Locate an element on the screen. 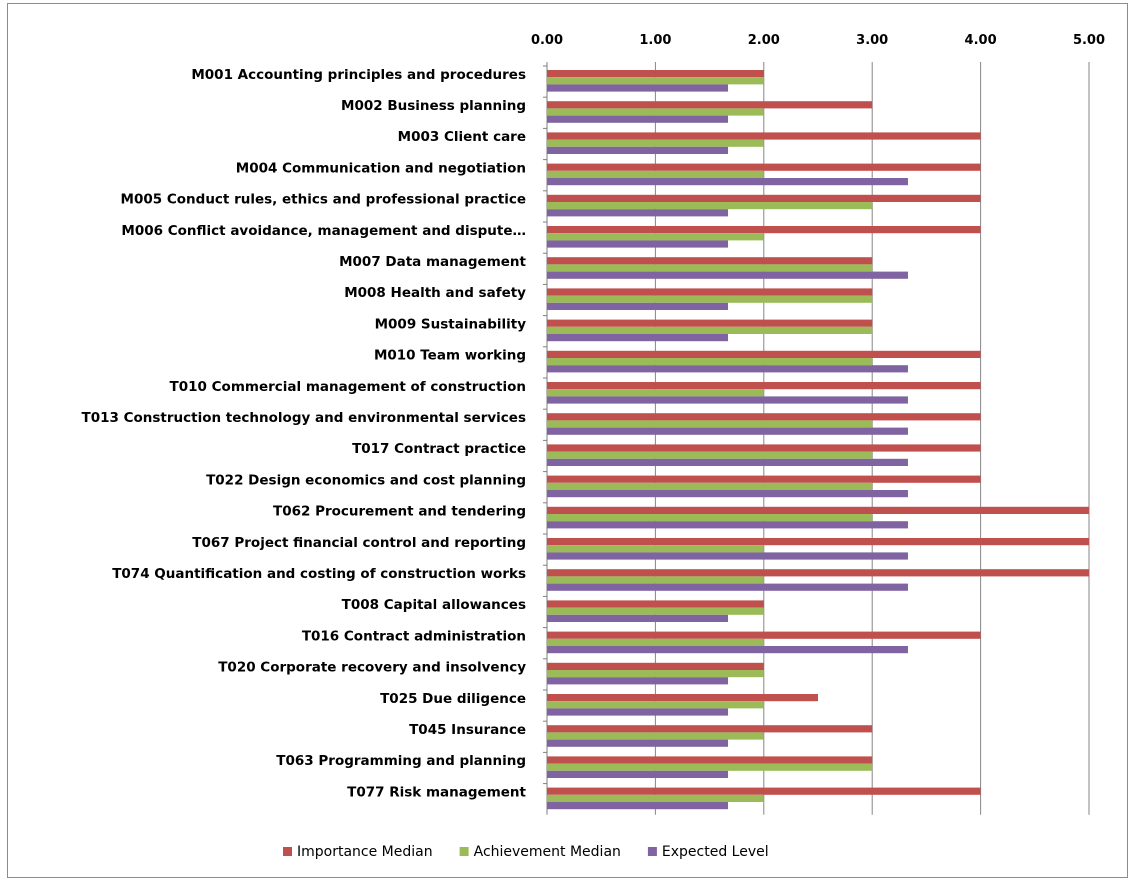 The height and width of the screenshot is (881, 1130). category-label: M009 Sustainability is located at coordinates (451, 324).